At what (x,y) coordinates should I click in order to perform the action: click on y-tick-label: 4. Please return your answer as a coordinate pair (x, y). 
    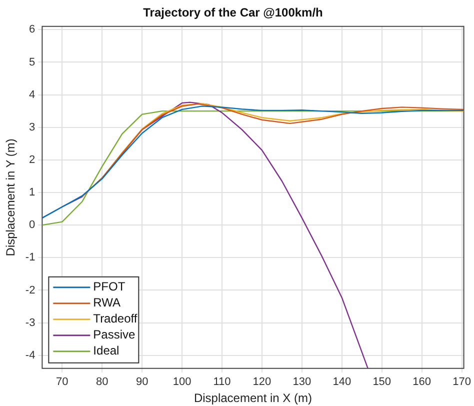
    Looking at the image, I should click on (32, 94).